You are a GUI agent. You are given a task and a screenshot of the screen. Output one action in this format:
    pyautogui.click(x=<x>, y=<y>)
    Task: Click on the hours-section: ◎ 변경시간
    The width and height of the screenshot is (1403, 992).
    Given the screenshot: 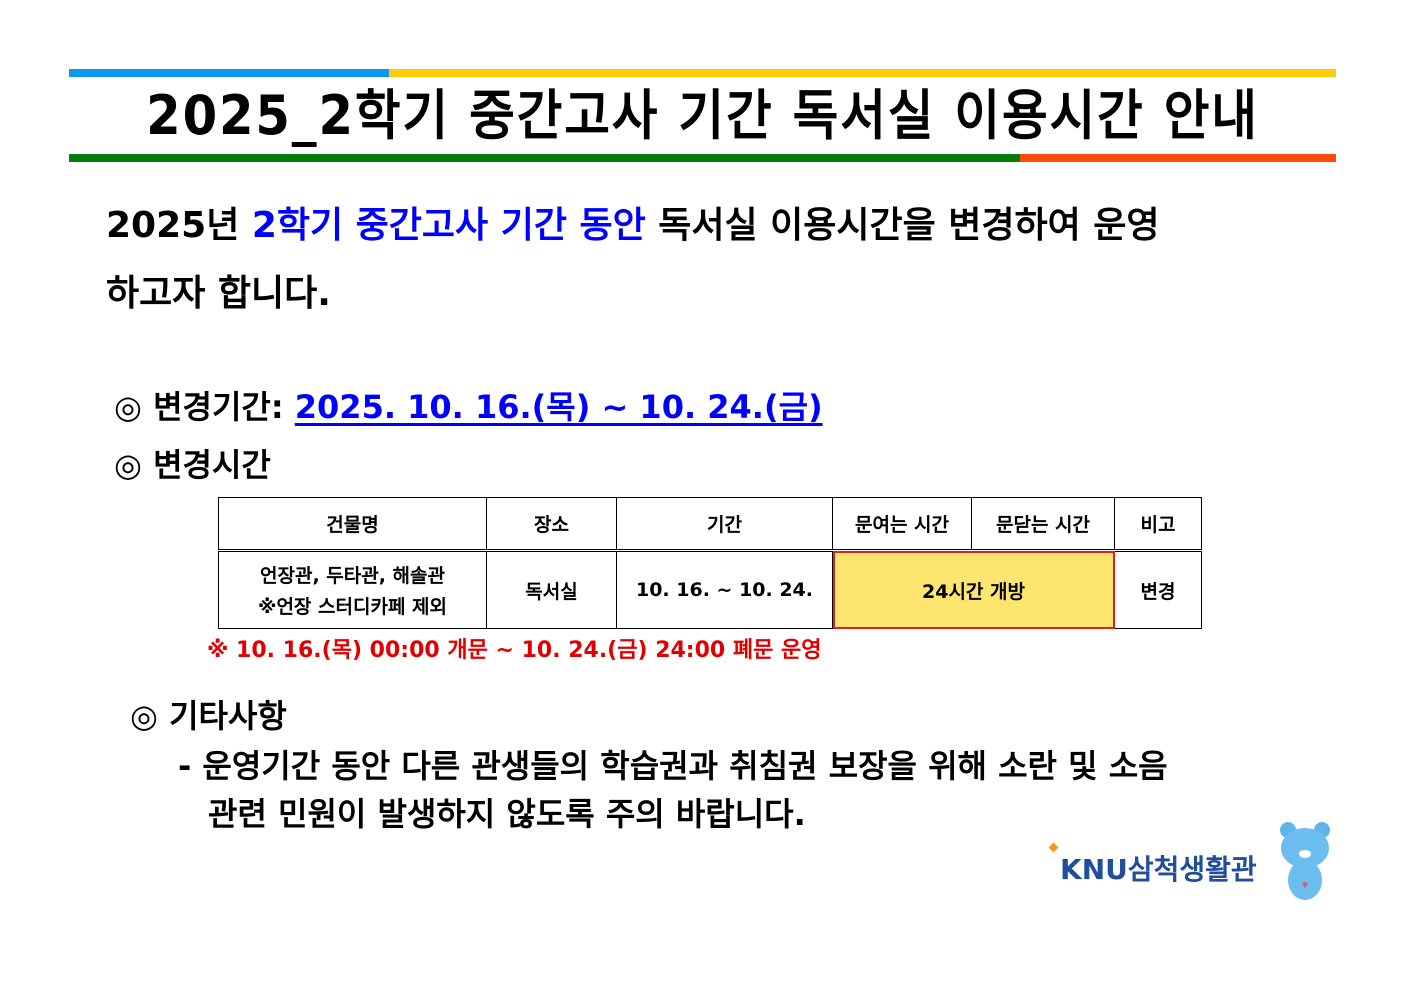 What is the action you would take?
    pyautogui.click(x=192, y=463)
    